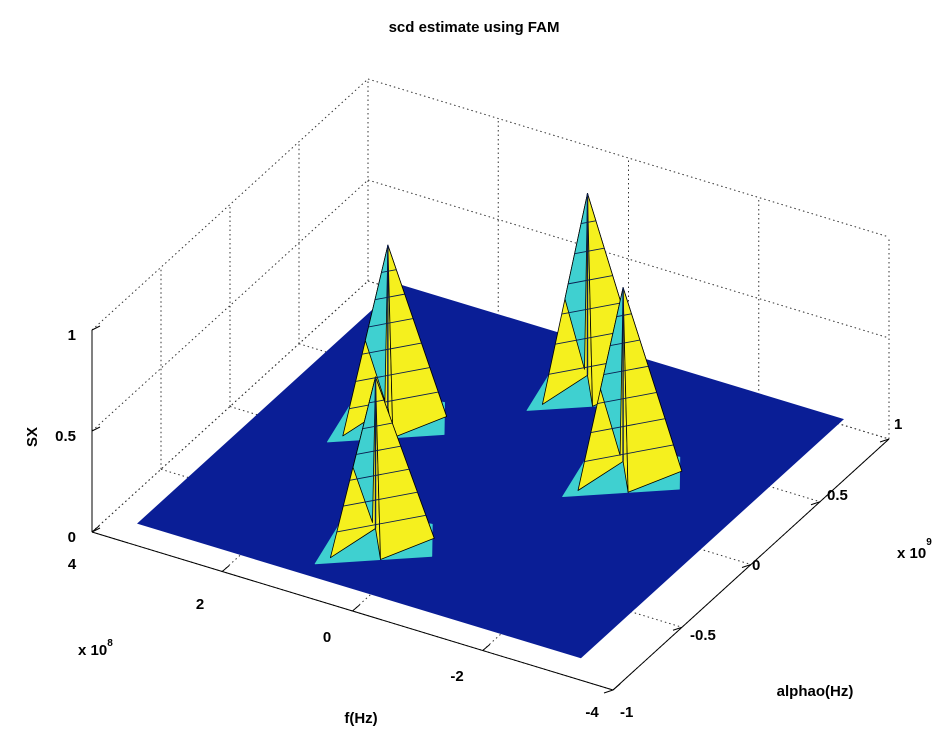 This screenshot has height=729, width=947. What do you see at coordinates (756, 565) in the screenshot?
I see `y-tick-label: 0` at bounding box center [756, 565].